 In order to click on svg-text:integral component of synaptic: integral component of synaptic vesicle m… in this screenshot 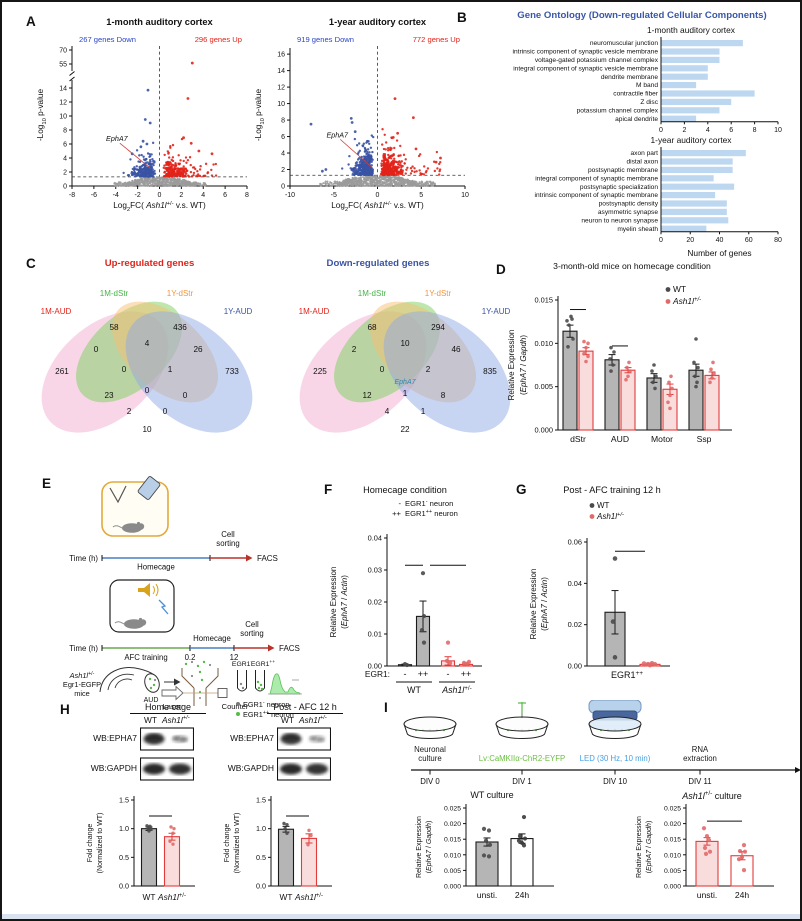, I will do `click(585, 68)`.